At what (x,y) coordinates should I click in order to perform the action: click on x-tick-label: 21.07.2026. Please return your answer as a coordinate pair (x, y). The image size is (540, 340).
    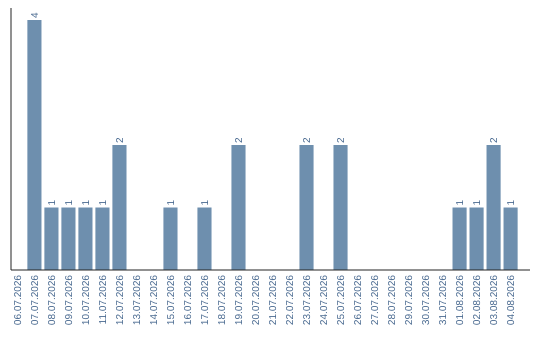
    Looking at the image, I should click on (274, 300).